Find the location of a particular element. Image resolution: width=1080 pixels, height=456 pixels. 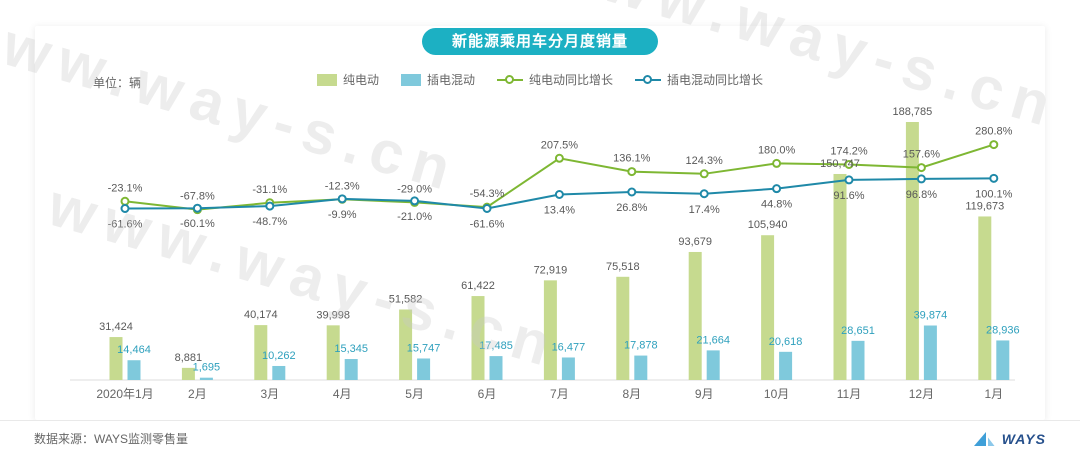

bev-growth-label: 280.8% is located at coordinates (994, 132).